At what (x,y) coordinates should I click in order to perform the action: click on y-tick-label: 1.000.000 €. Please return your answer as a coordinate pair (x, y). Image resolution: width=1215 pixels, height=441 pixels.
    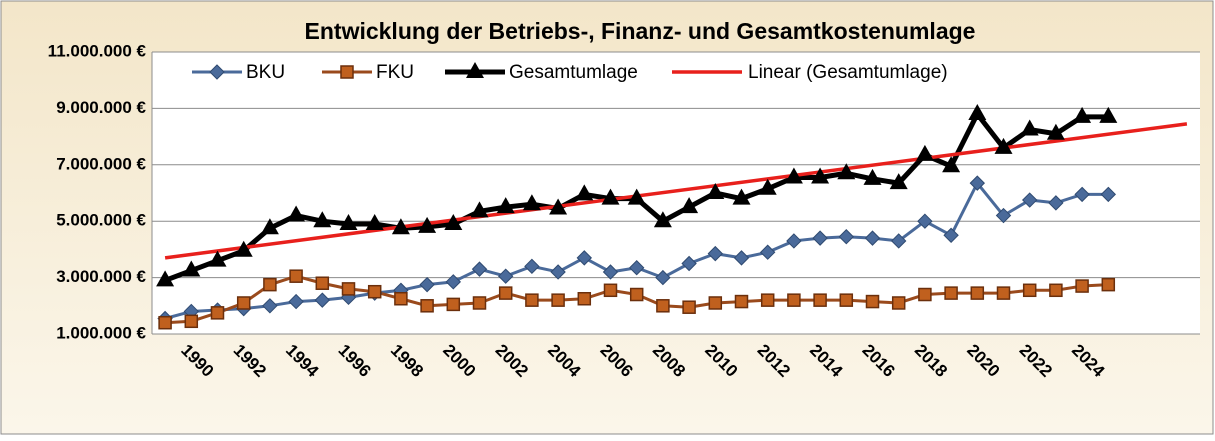
    Looking at the image, I should click on (101, 332).